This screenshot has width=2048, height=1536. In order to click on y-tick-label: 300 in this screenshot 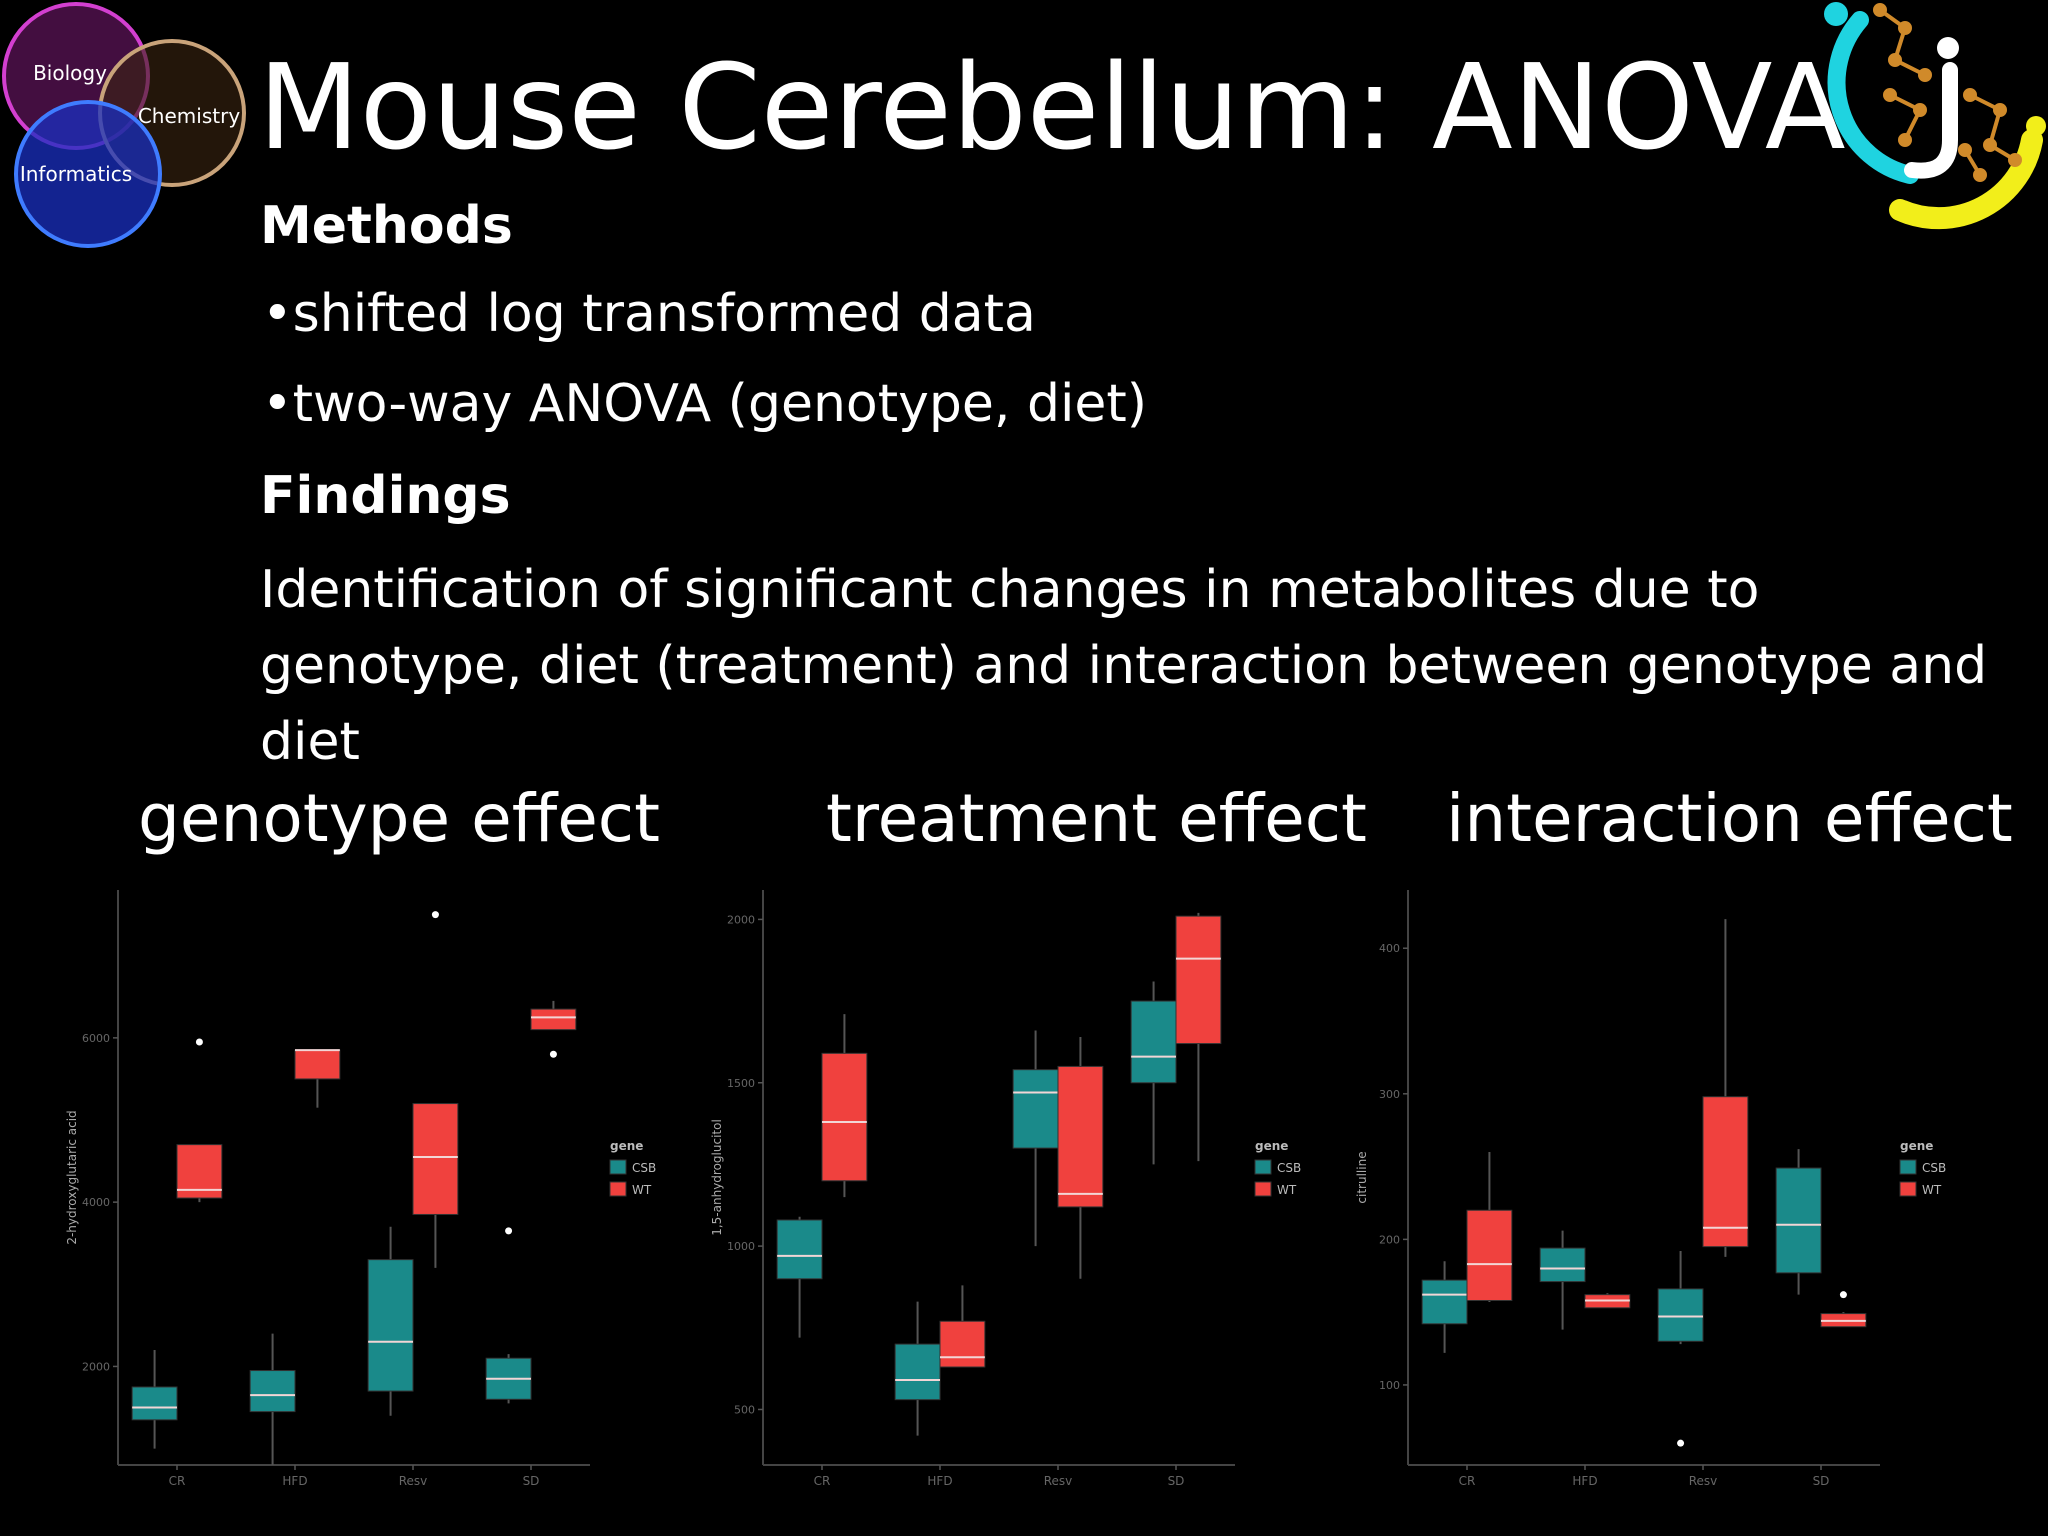, I will do `click(1389, 1094)`.